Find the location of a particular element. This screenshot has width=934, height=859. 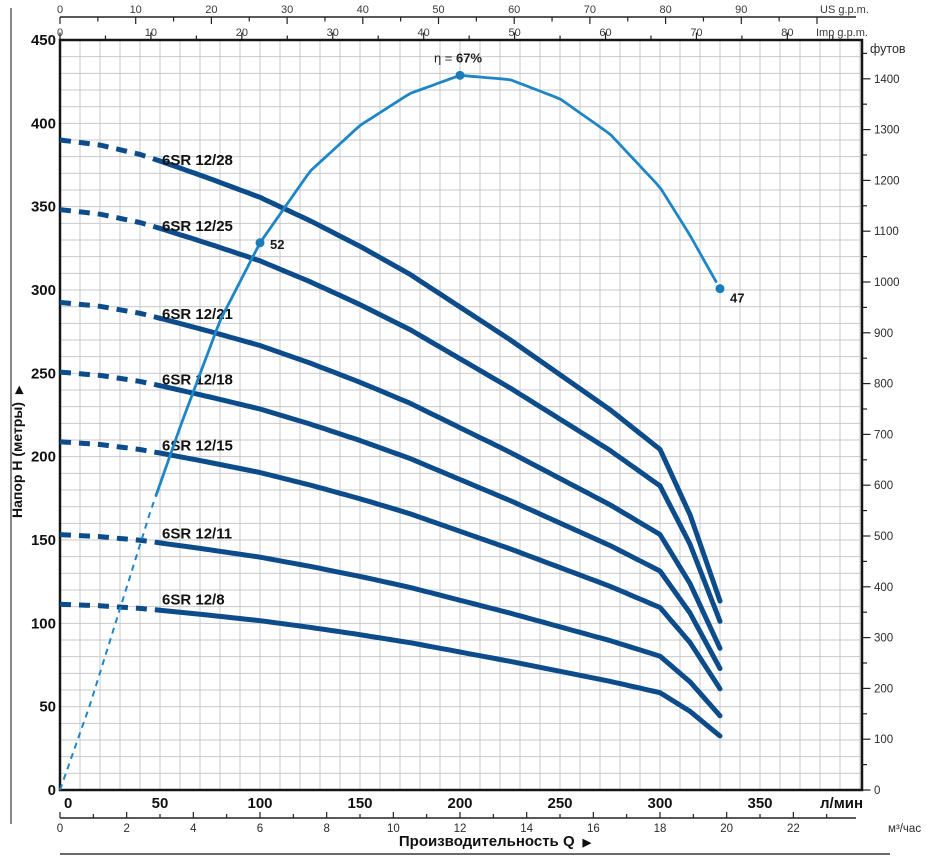

imp-gpm-tick-label: 20 is located at coordinates (242, 33).